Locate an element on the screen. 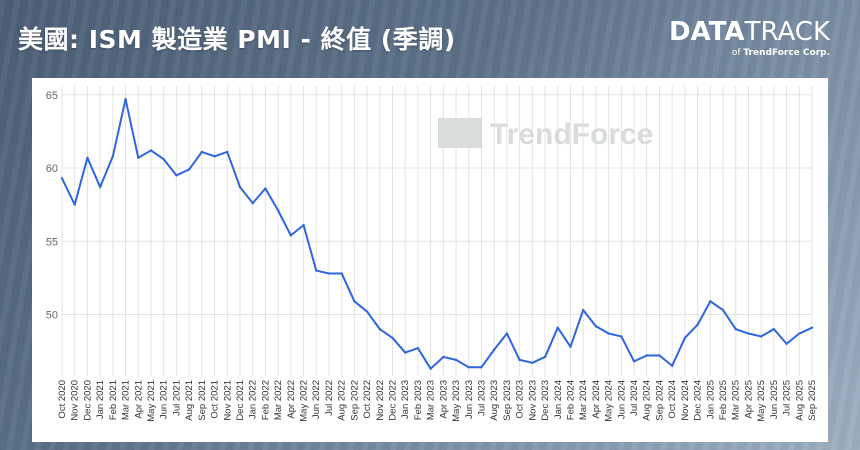  x-tick-label: Aug 2025 is located at coordinates (799, 400).